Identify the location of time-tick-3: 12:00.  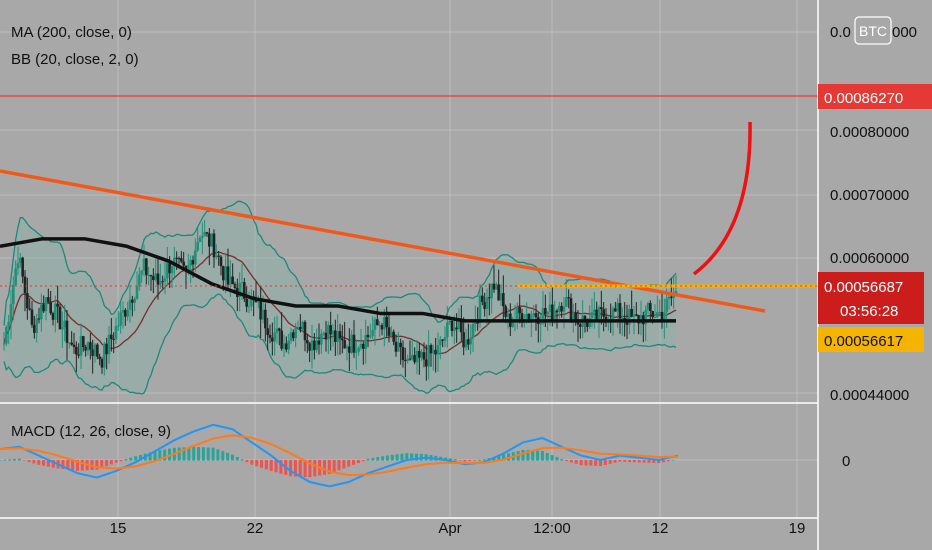
(552, 528).